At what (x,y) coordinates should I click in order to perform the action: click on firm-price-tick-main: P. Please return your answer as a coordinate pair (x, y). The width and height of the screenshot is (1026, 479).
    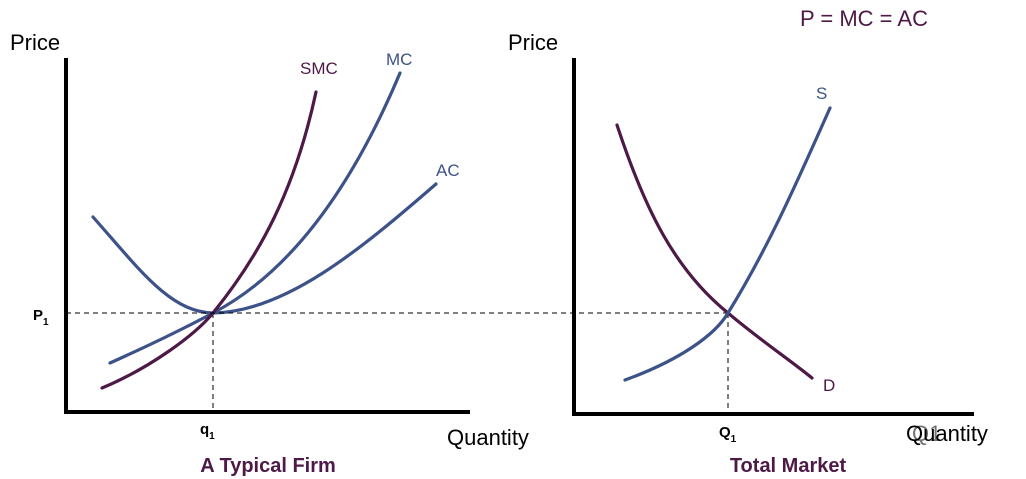
    Looking at the image, I should click on (38, 315).